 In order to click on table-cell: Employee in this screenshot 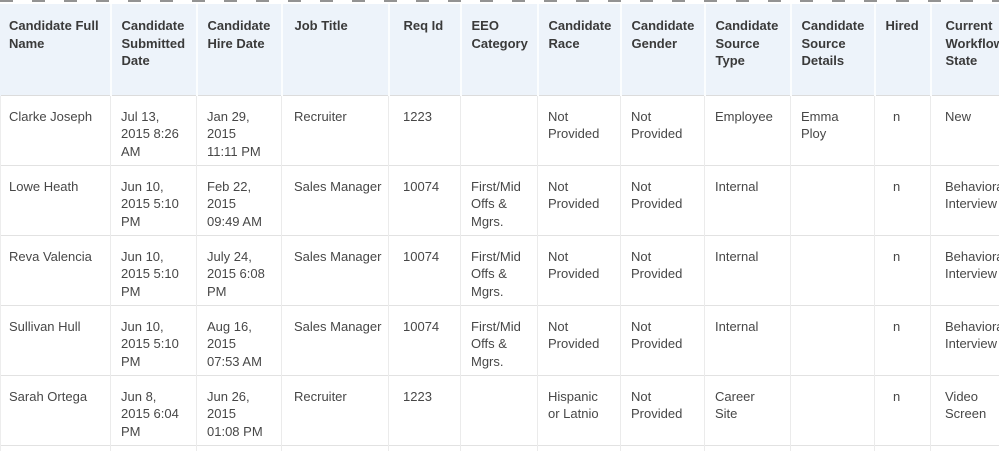, I will do `click(747, 129)`.